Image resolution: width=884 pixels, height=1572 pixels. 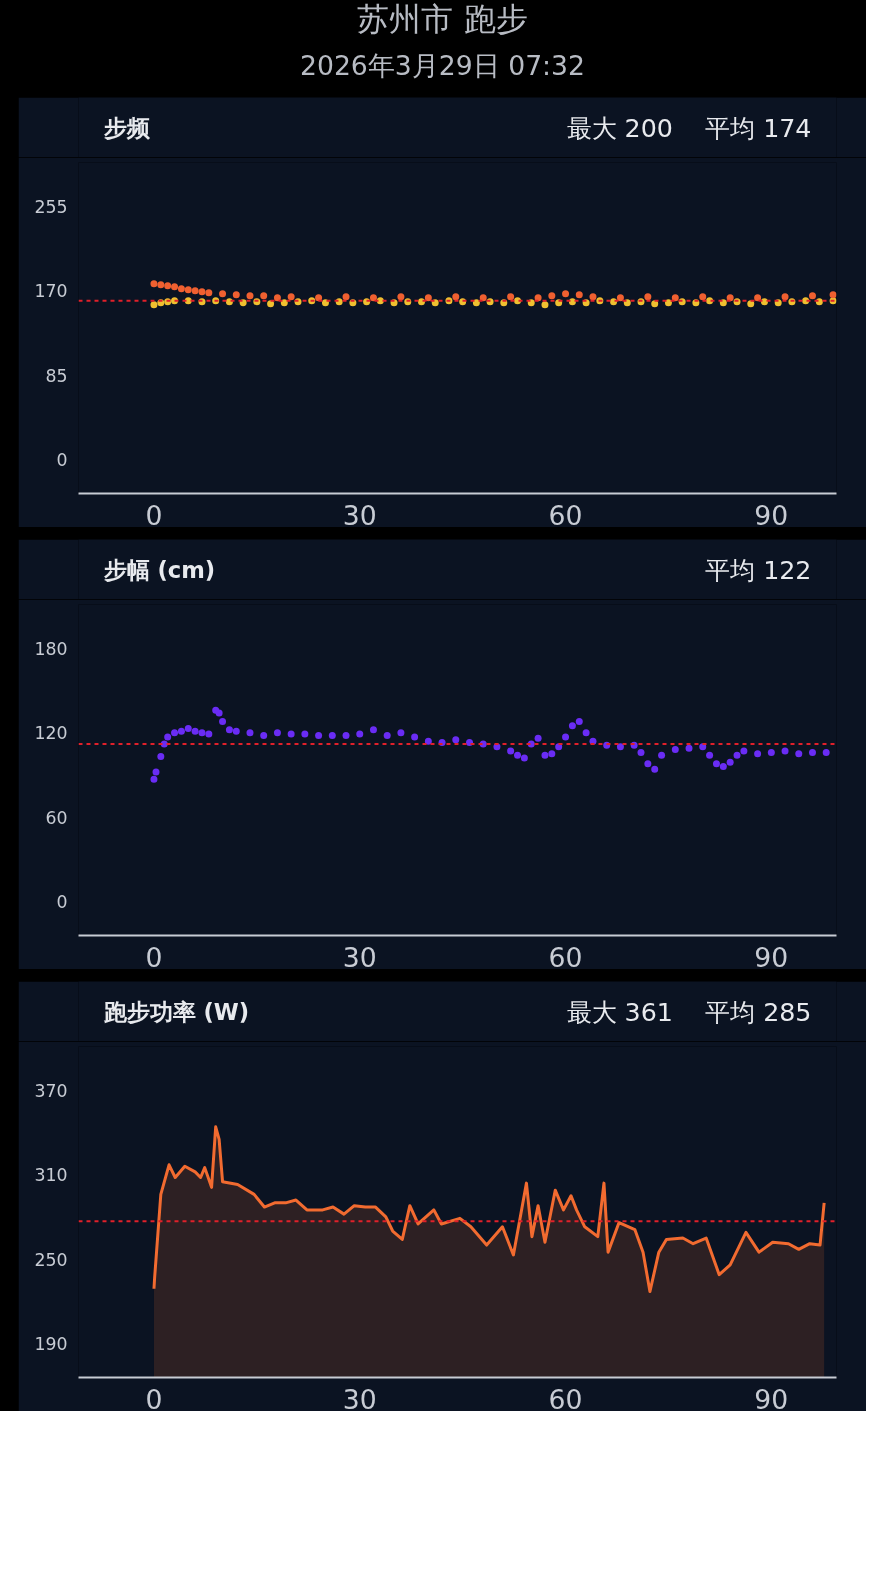 I want to click on y-tick-label: 370, so click(x=51, y=1090).